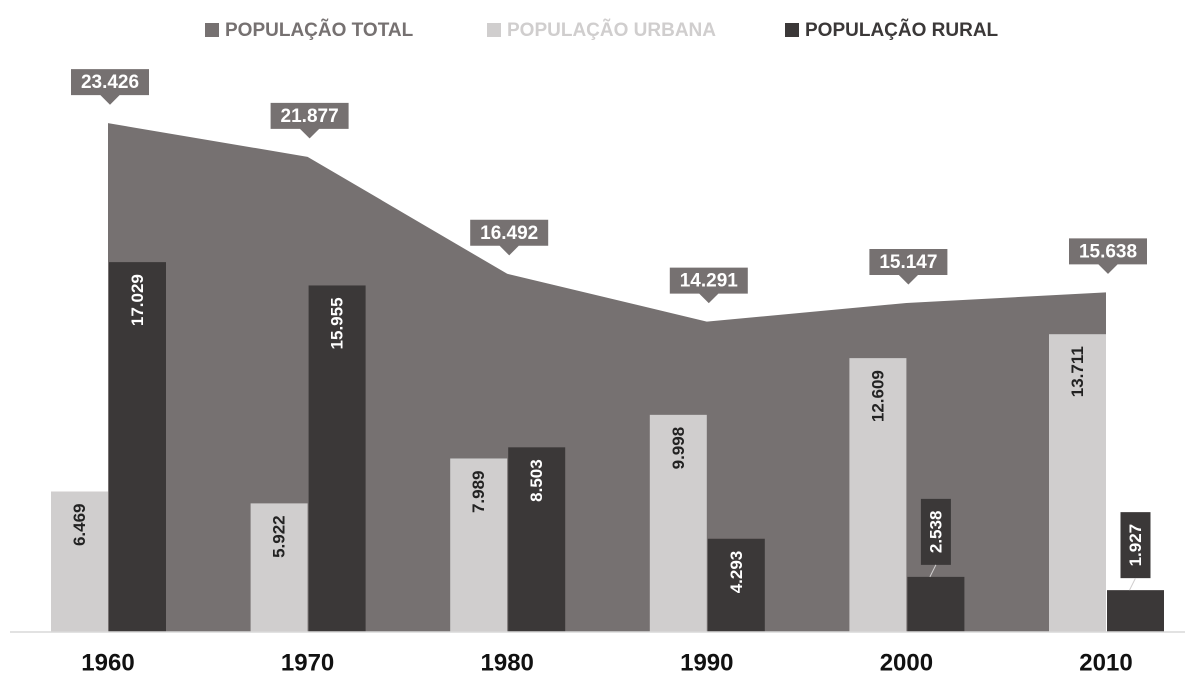 This screenshot has width=1192, height=680. What do you see at coordinates (536, 480) in the screenshot?
I see `value-label: 8.503` at bounding box center [536, 480].